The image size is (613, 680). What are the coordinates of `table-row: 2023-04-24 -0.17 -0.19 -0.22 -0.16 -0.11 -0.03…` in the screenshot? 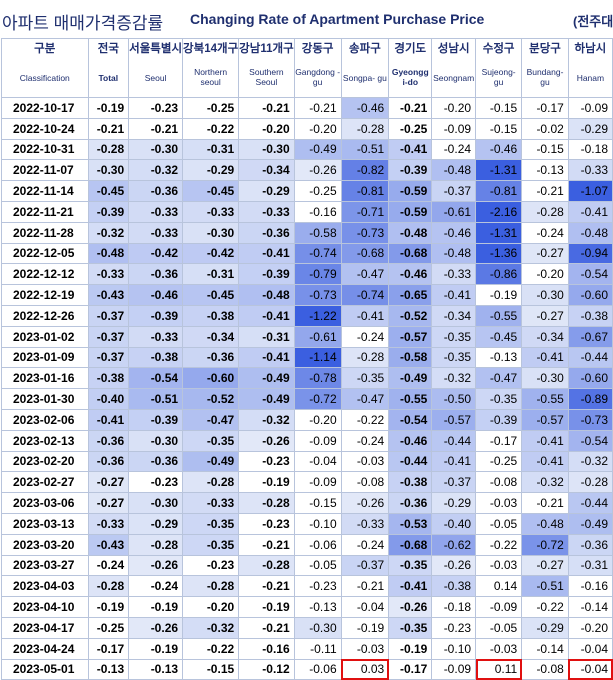 It's located at (307, 648).